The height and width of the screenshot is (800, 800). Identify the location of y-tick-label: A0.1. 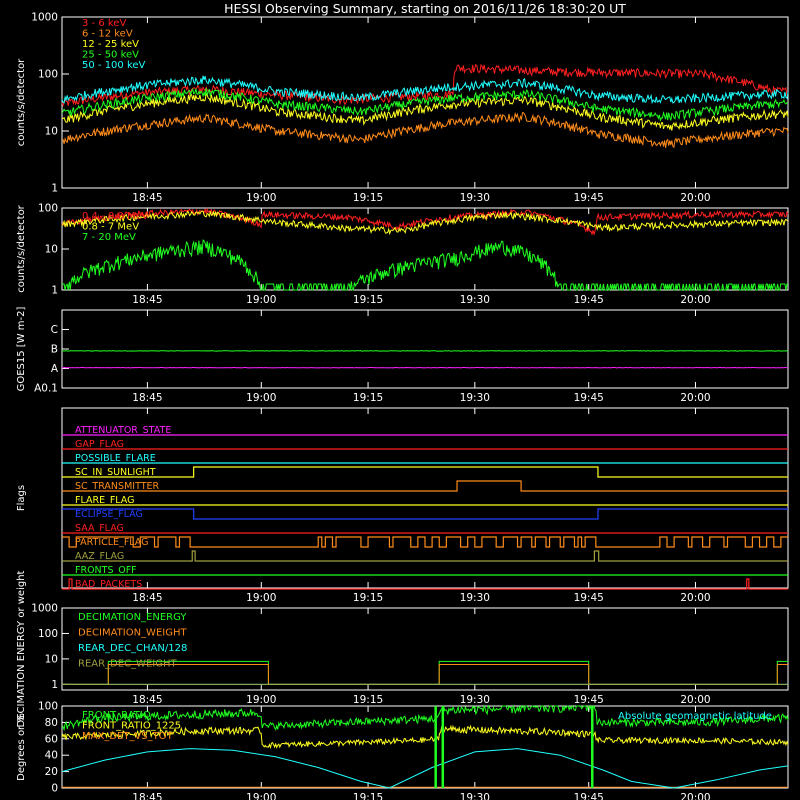
(46, 389).